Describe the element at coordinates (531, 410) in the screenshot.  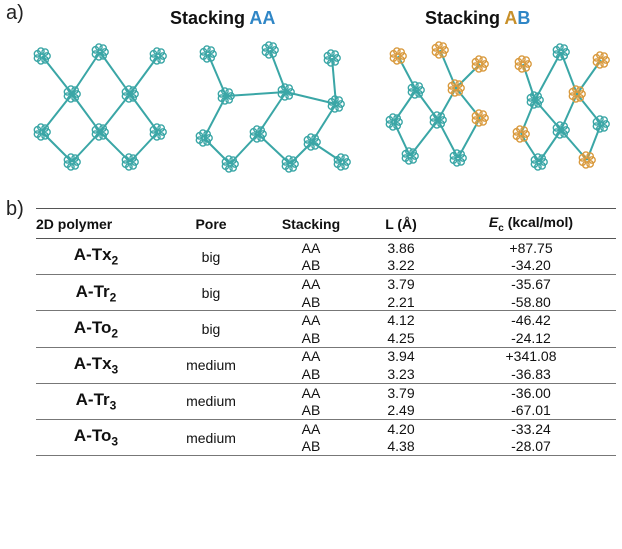
I see `energy-cell: -67.01` at that location.